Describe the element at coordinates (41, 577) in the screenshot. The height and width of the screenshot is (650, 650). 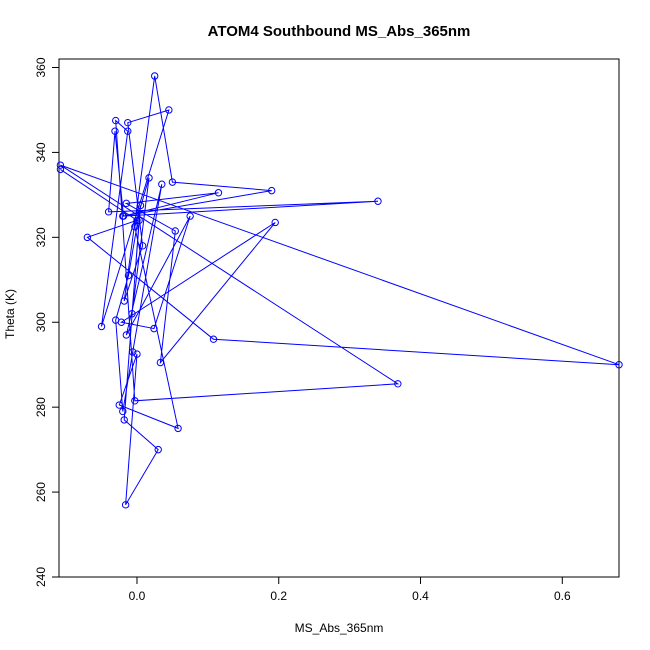
I see `y-tick-label: 240` at that location.